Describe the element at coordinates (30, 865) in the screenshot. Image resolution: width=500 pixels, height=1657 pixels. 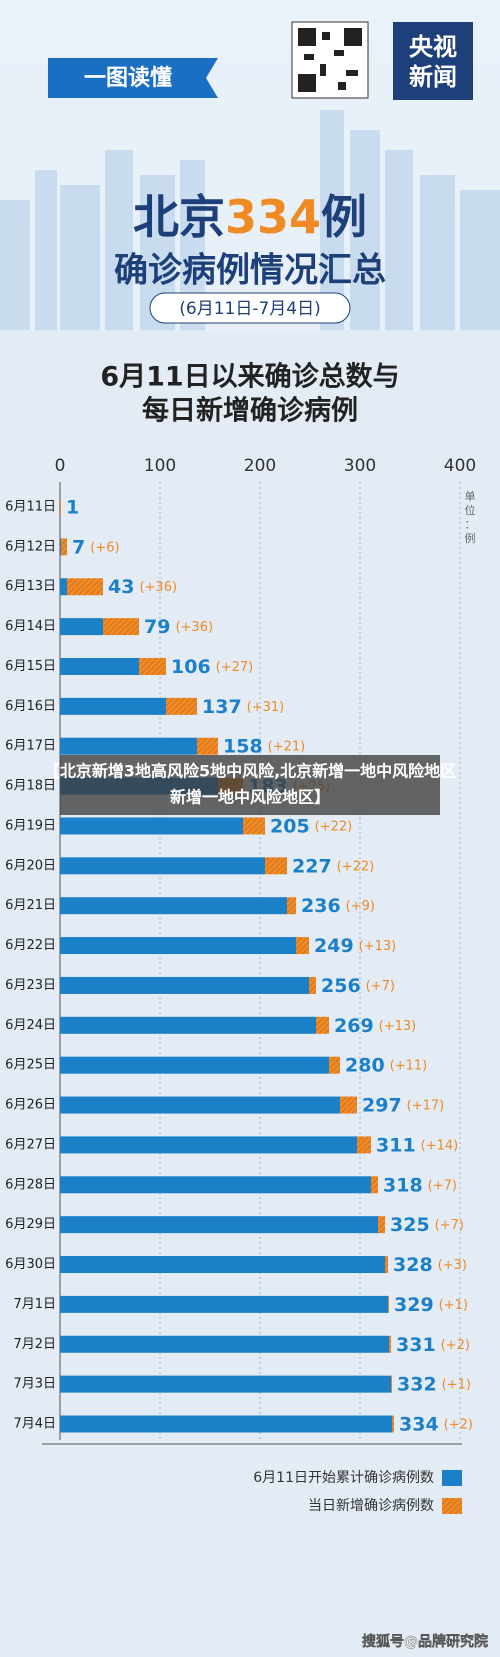
I see `y-tick-label: 6月20日` at that location.